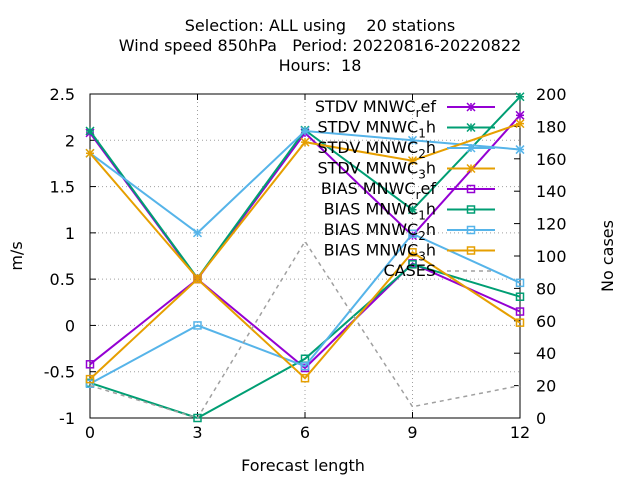 The width and height of the screenshot is (640, 480). Describe the element at coordinates (320, 65) in the screenshot. I see `chart-title-line-3: Hours: 18` at that location.